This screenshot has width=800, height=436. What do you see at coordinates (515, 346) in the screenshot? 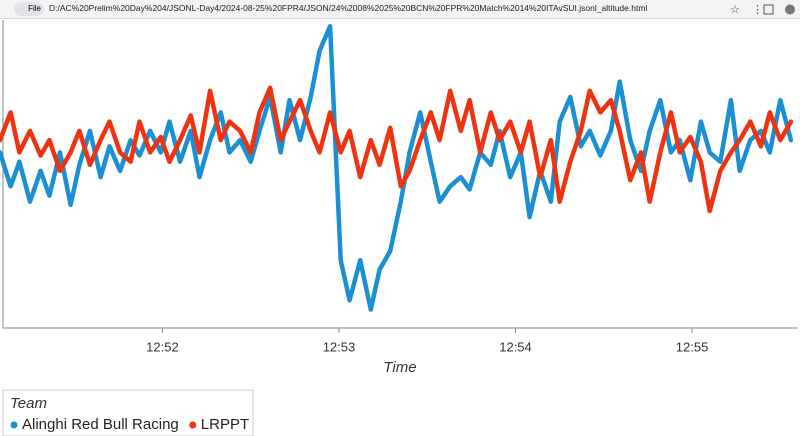
I see `x-tick-label: 12:54` at bounding box center [515, 346].